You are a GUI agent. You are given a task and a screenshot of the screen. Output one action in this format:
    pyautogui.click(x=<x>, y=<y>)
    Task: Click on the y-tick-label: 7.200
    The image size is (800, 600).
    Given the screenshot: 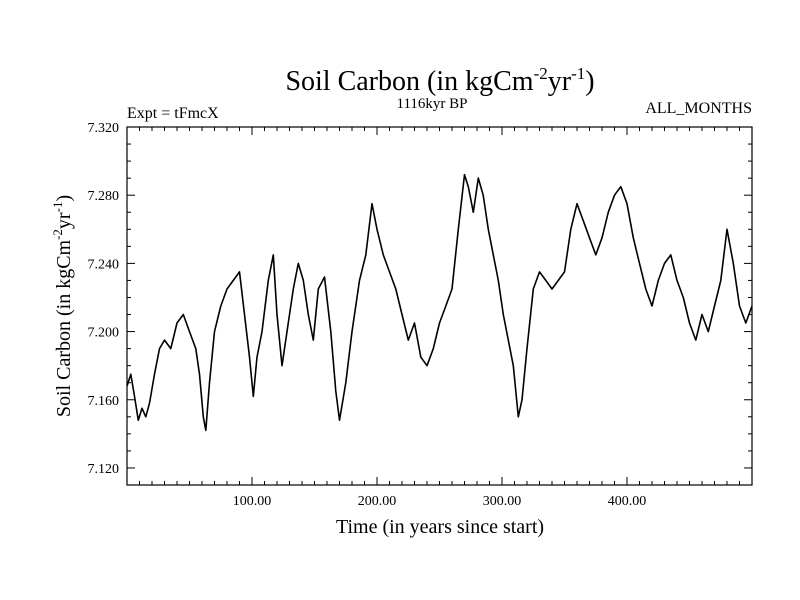 What is the action you would take?
    pyautogui.click(x=104, y=333)
    